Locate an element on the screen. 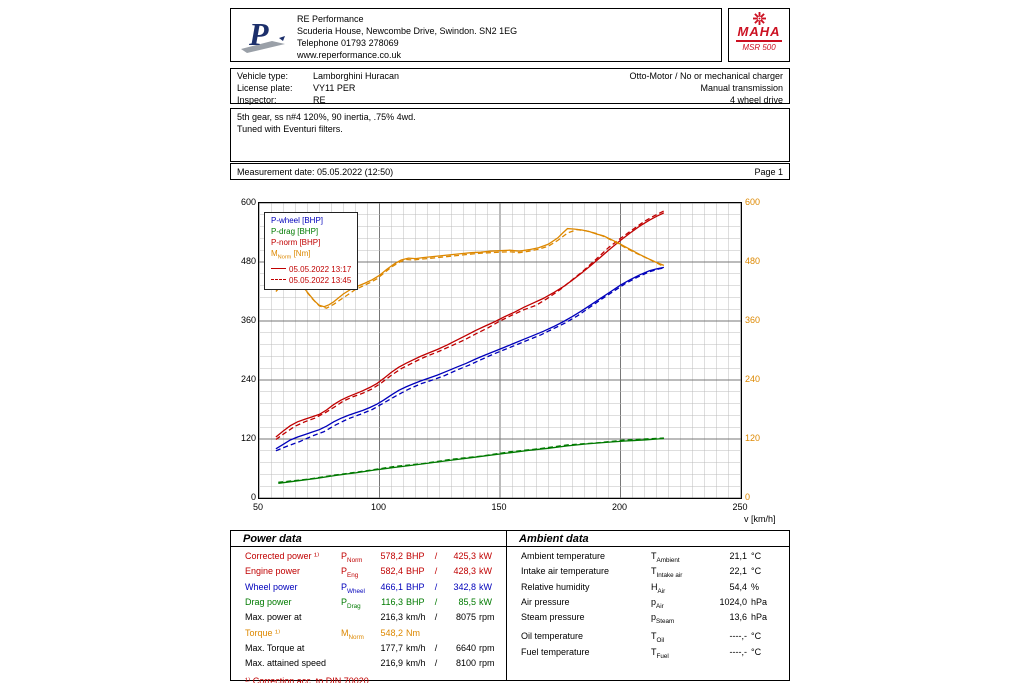 The height and width of the screenshot is (683, 1024). right-axis-tick: 240 is located at coordinates (753, 379).